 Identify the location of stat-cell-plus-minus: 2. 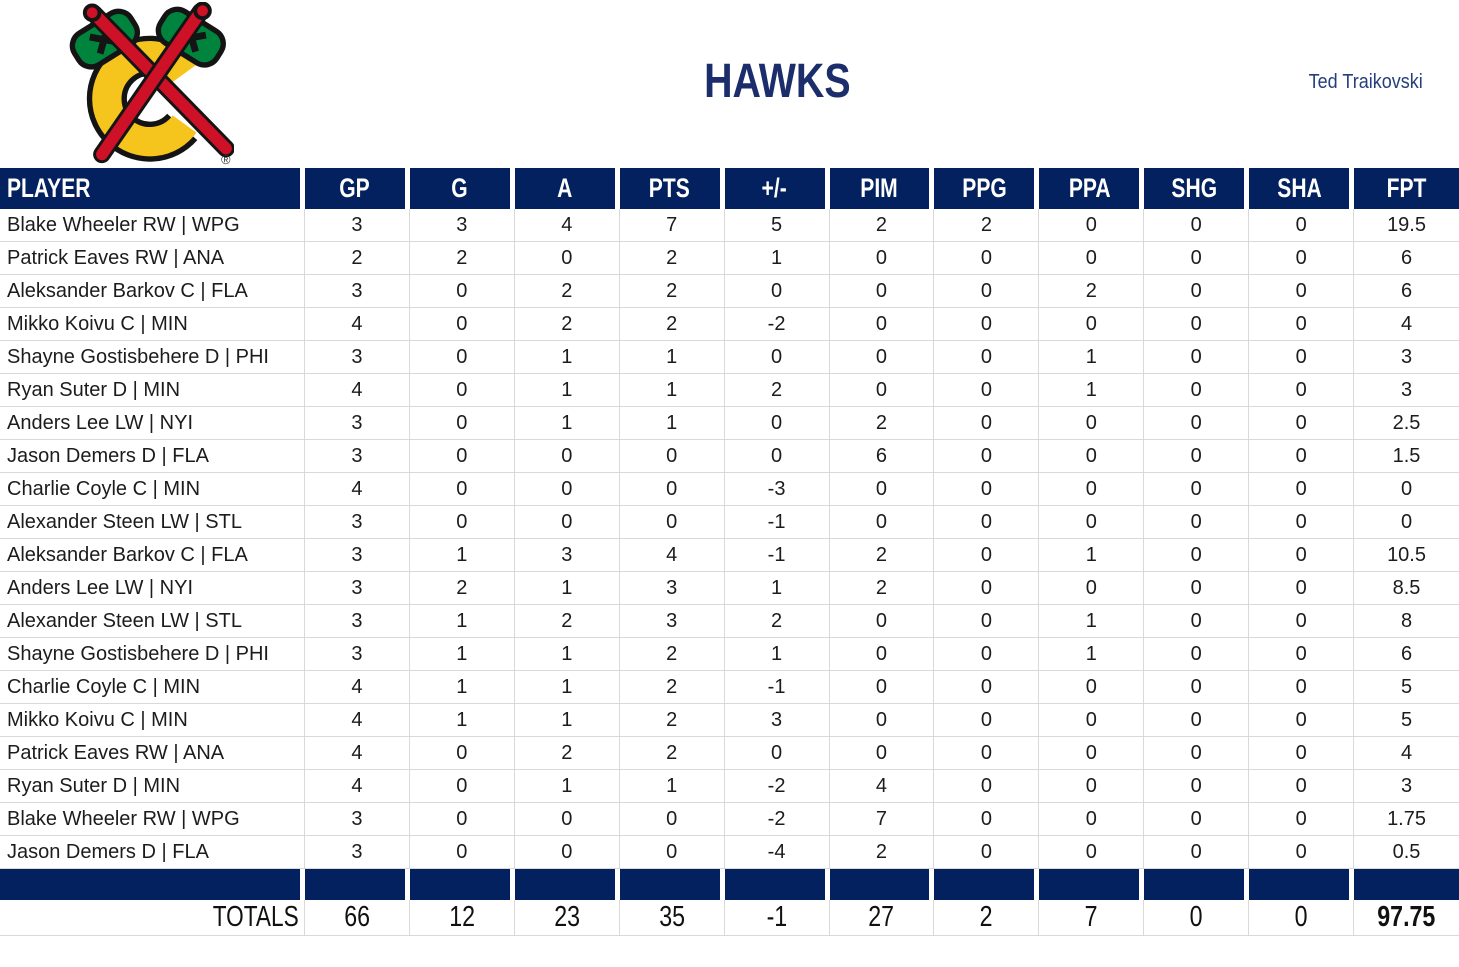
(777, 390).